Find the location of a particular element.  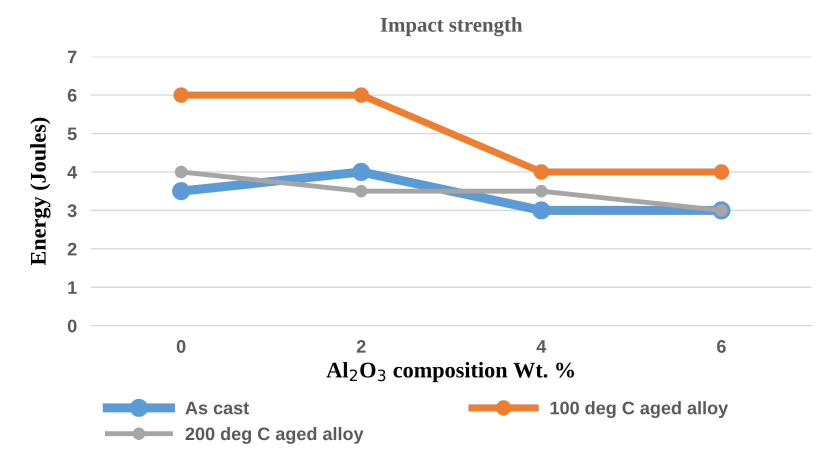

x-tick-label: 0 is located at coordinates (181, 346).